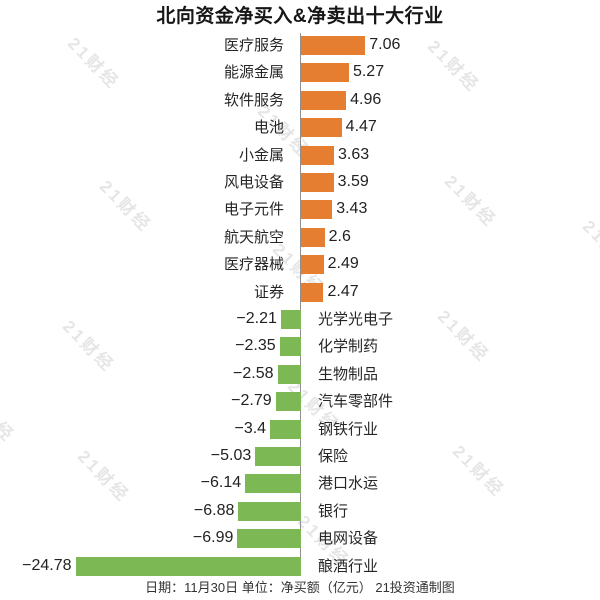 The height and width of the screenshot is (600, 600). I want to click on value-label: −2.35, so click(255, 346).